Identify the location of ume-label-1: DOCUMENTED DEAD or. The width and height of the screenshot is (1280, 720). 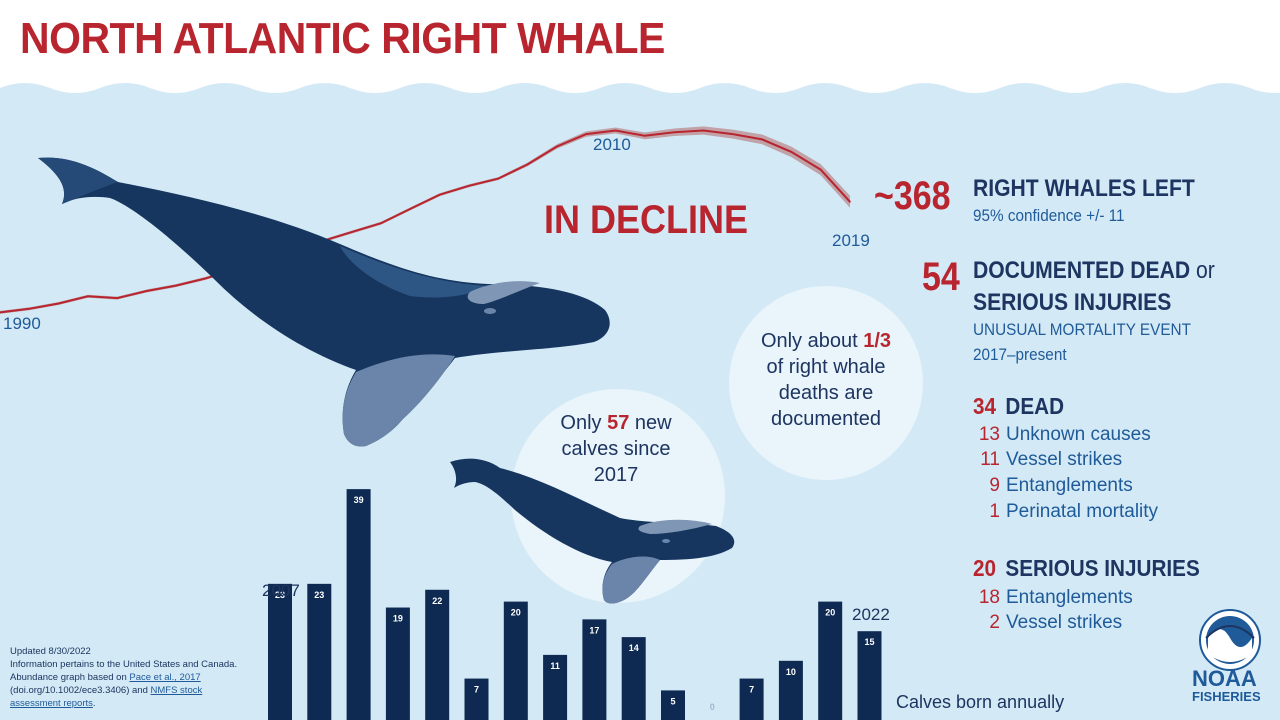
(1094, 271).